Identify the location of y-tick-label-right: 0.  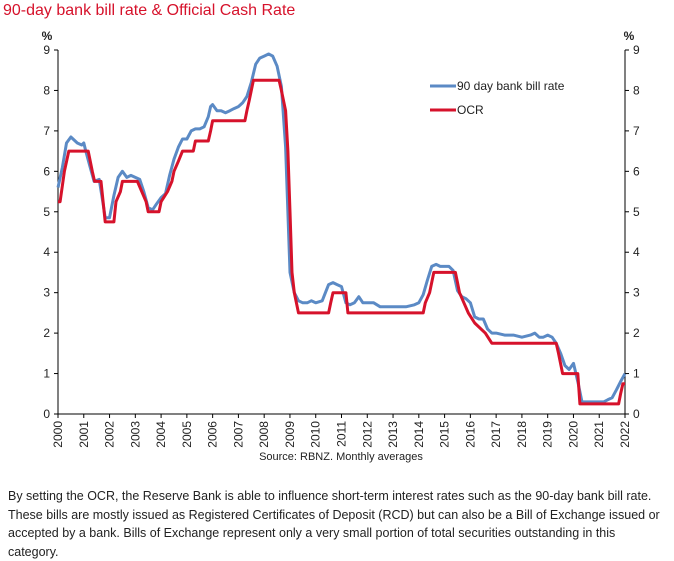
(636, 414).